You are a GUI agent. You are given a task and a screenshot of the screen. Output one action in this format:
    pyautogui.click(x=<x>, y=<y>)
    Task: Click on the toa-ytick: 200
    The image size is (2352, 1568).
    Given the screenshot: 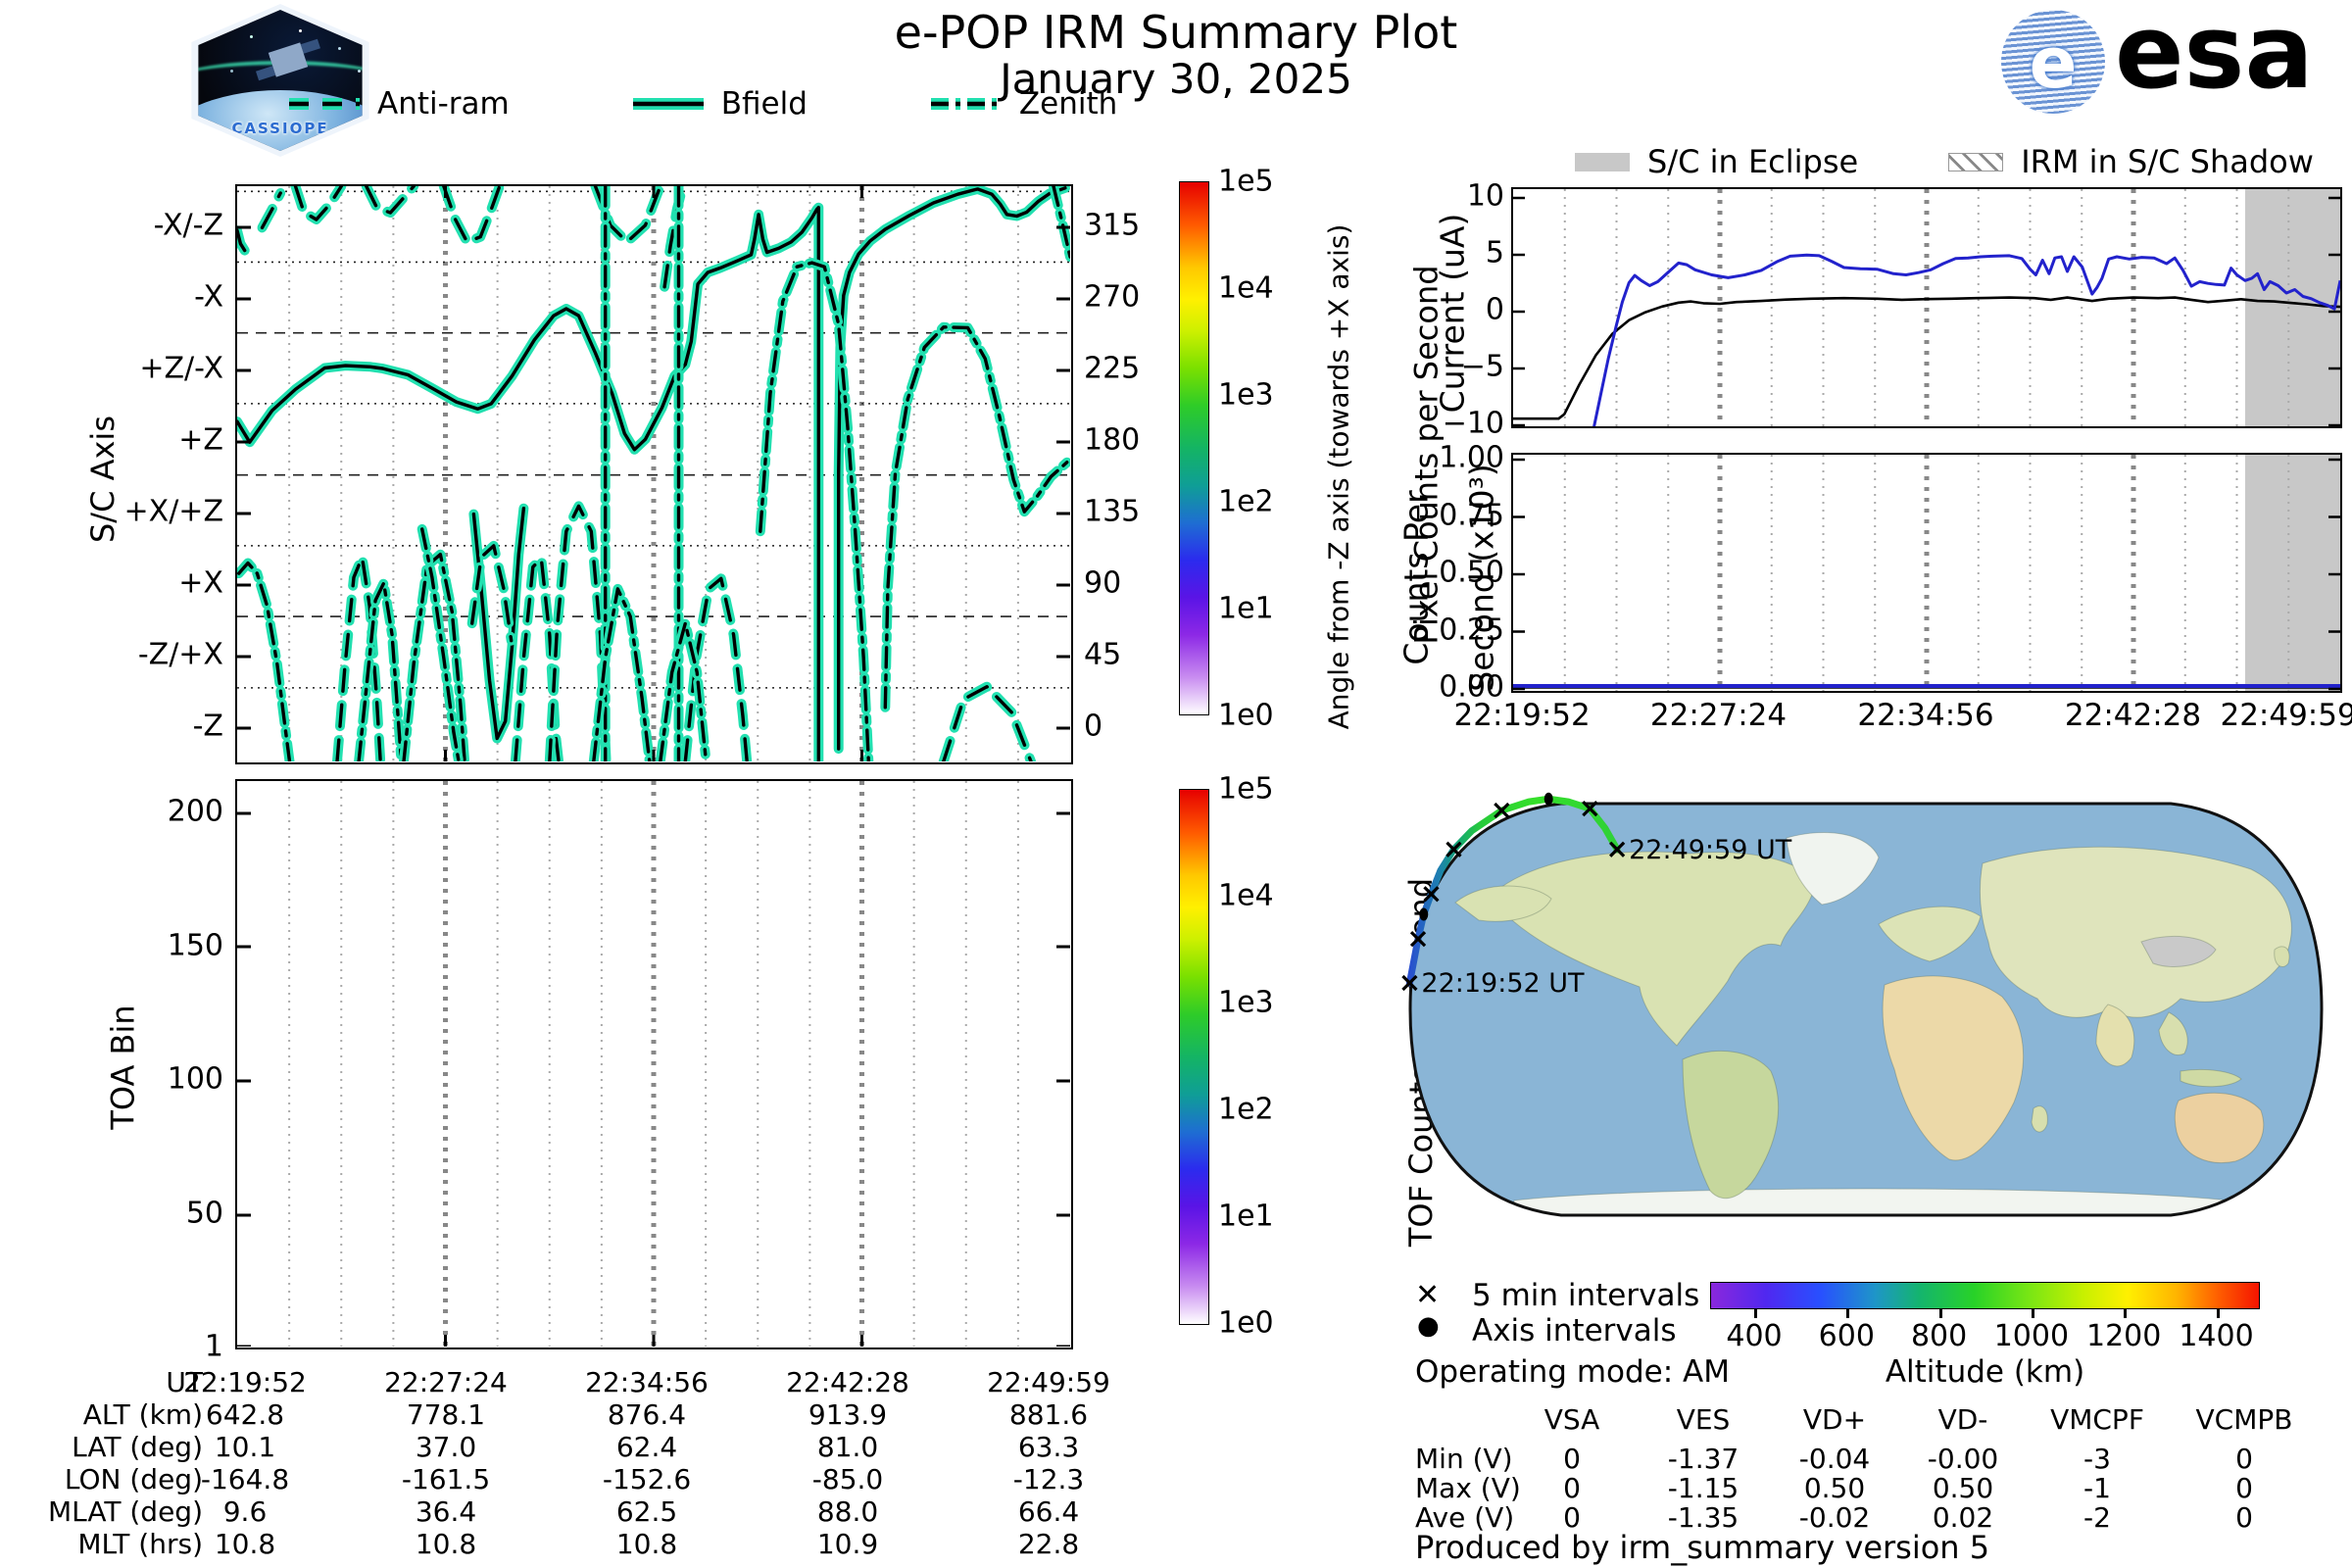 What is the action you would take?
    pyautogui.click(x=195, y=811)
    